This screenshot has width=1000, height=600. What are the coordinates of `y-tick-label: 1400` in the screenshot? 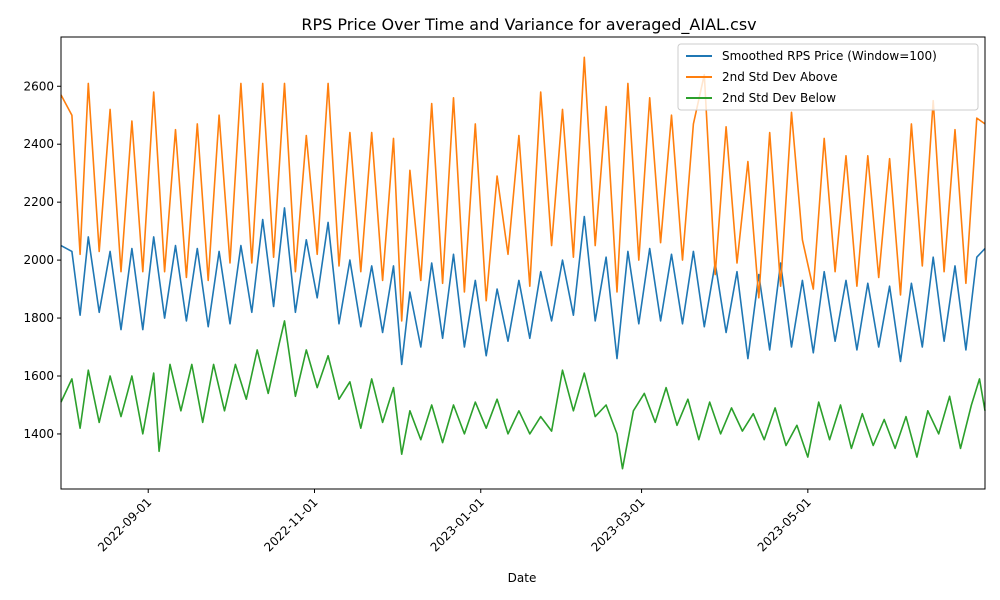 It's located at (38, 434).